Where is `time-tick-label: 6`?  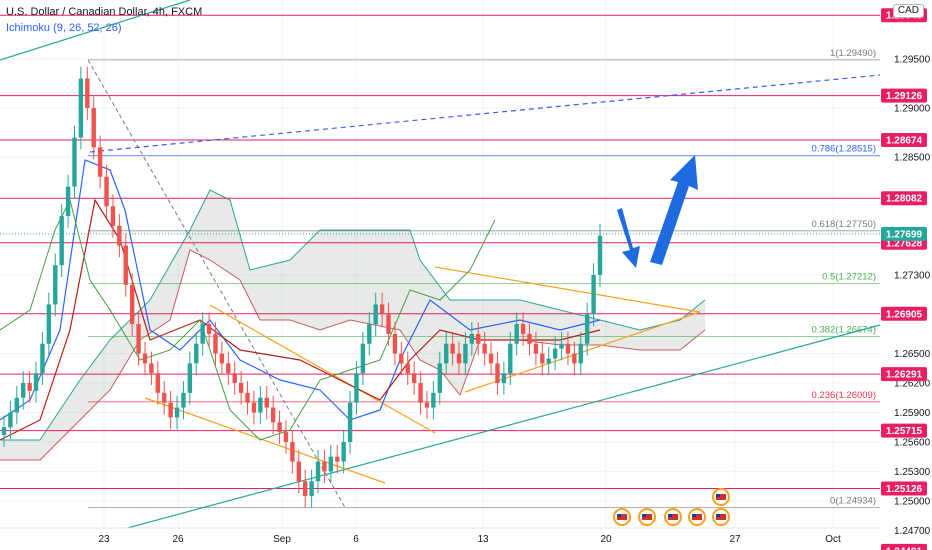
time-tick-label: 6 is located at coordinates (356, 539).